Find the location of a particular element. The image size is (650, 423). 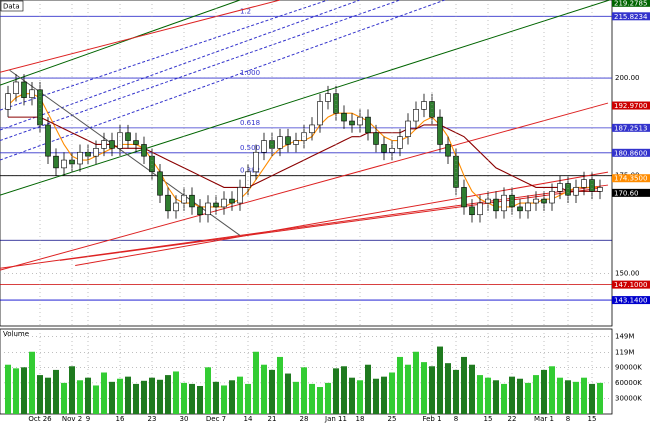

x-tick-label: 15 is located at coordinates (592, 419).